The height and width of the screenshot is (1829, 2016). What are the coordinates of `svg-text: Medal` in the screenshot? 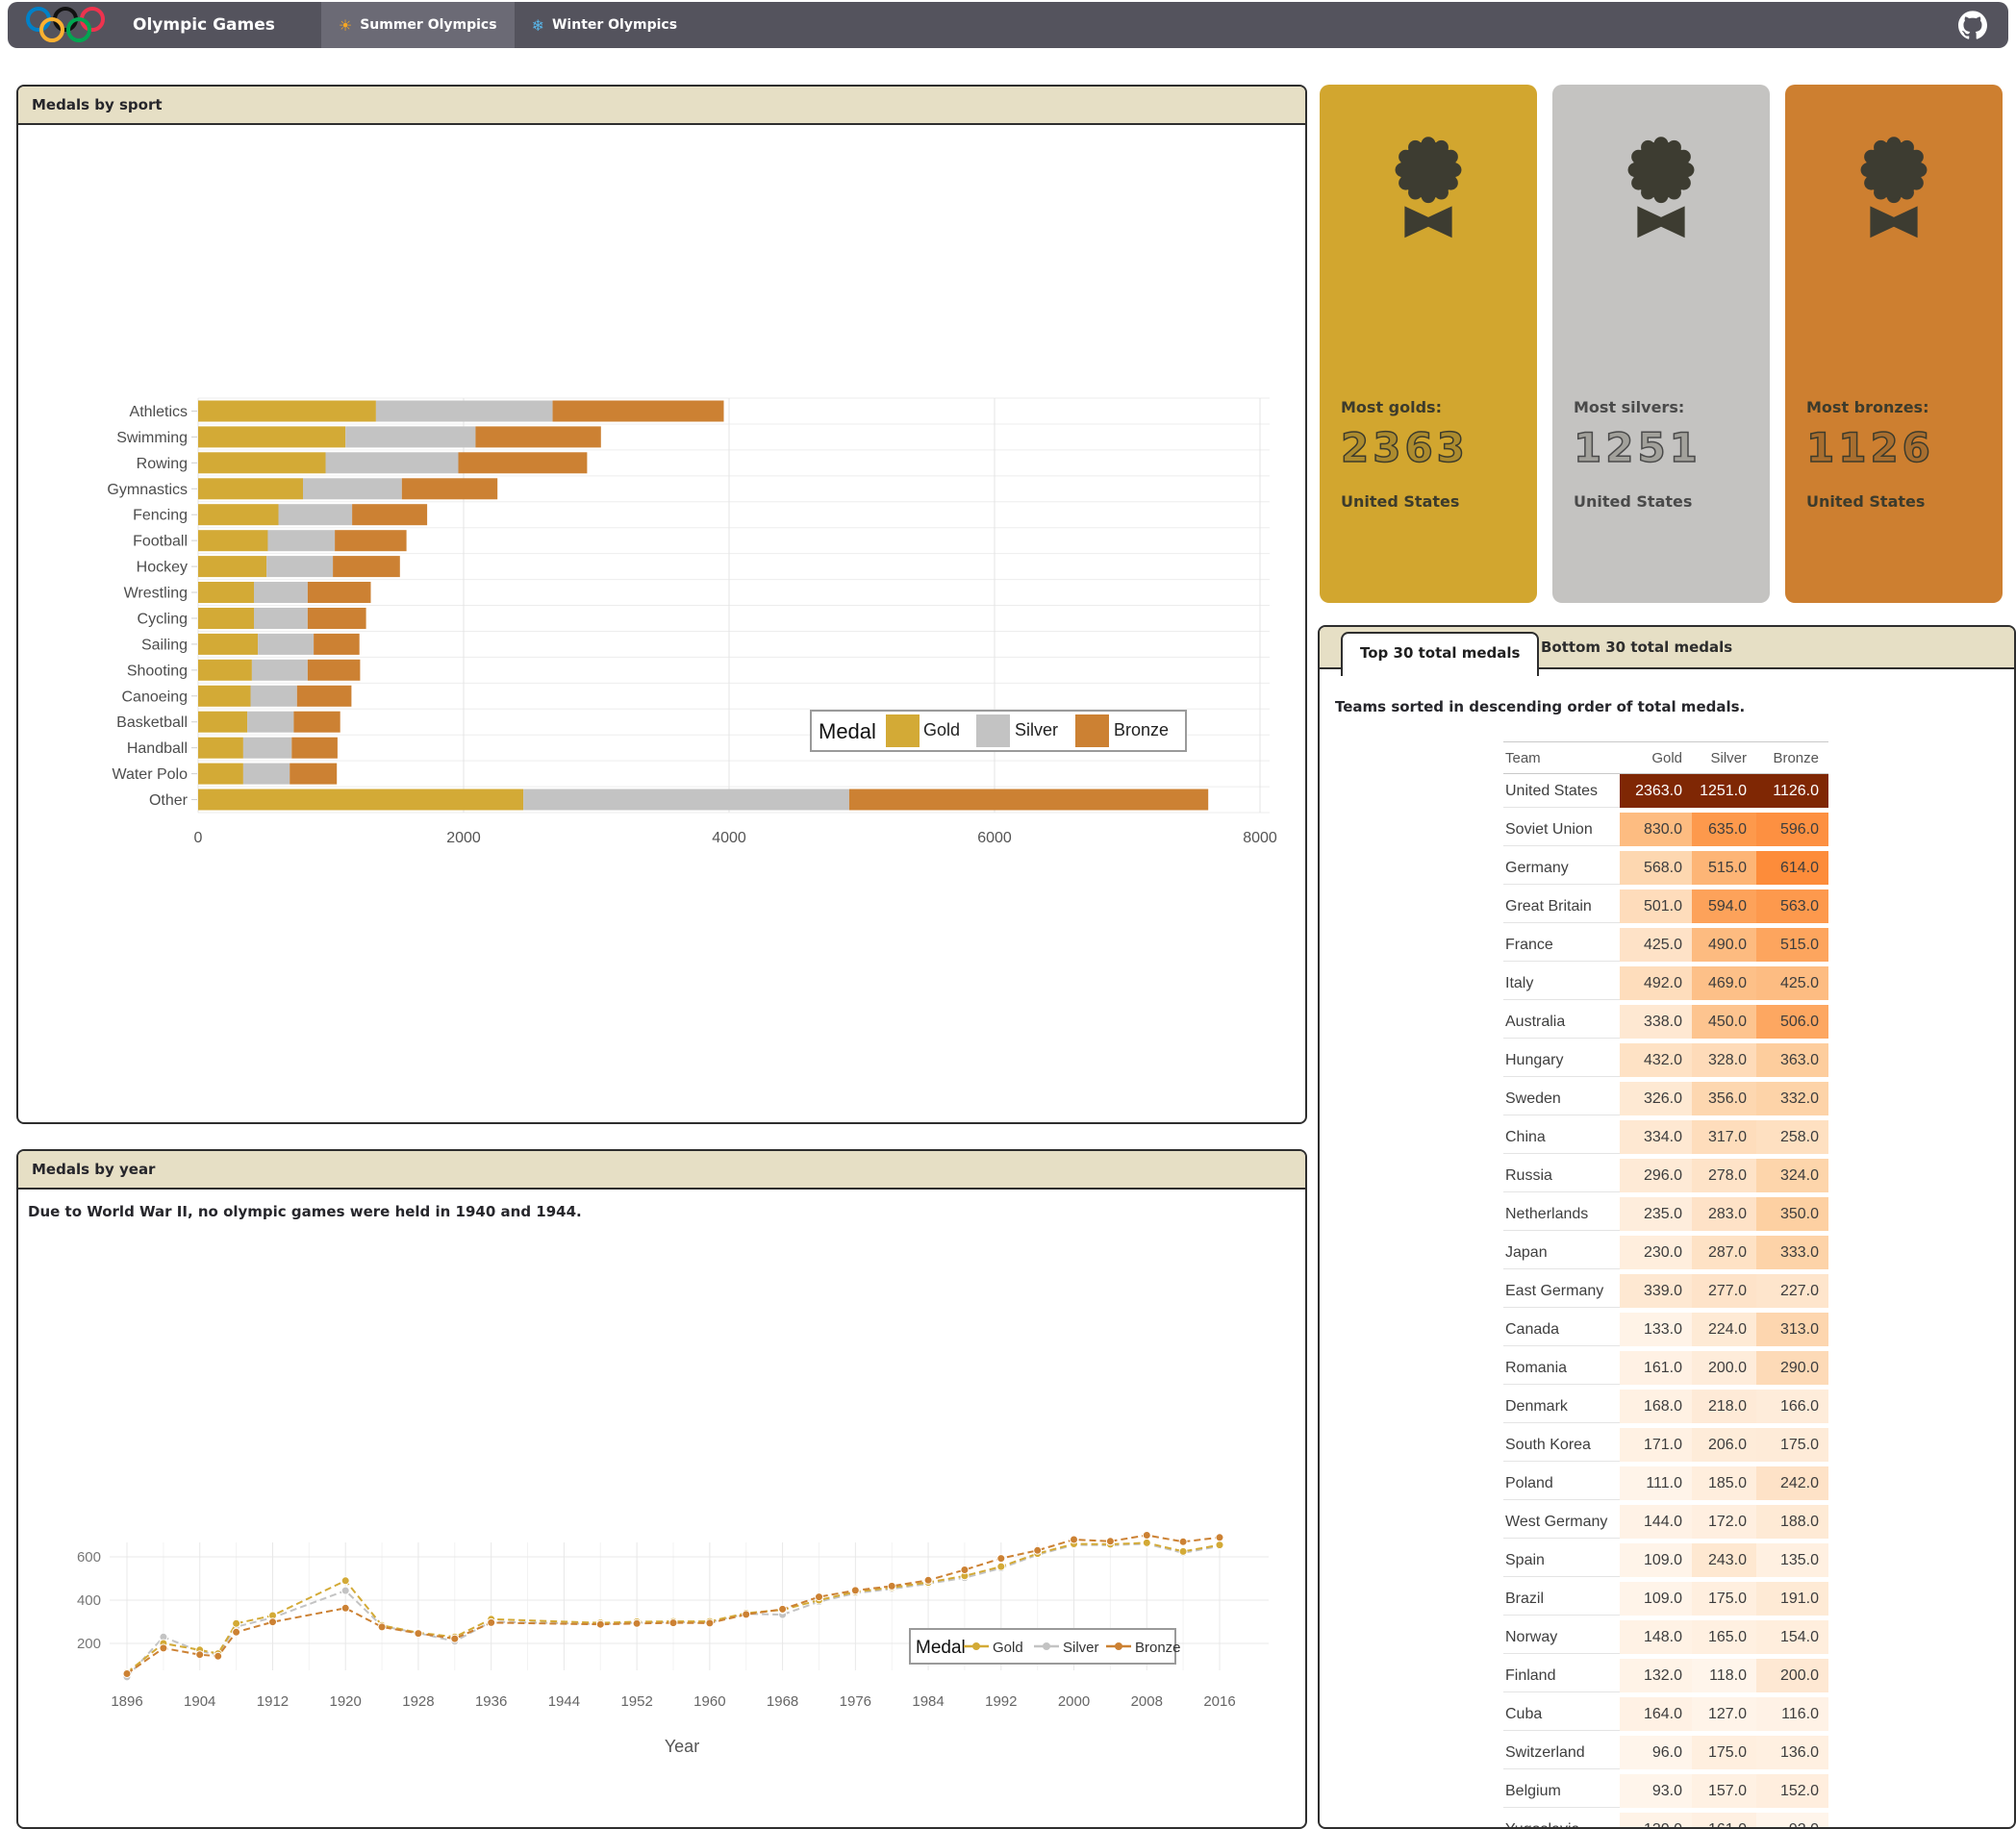 It's located at (941, 1648).